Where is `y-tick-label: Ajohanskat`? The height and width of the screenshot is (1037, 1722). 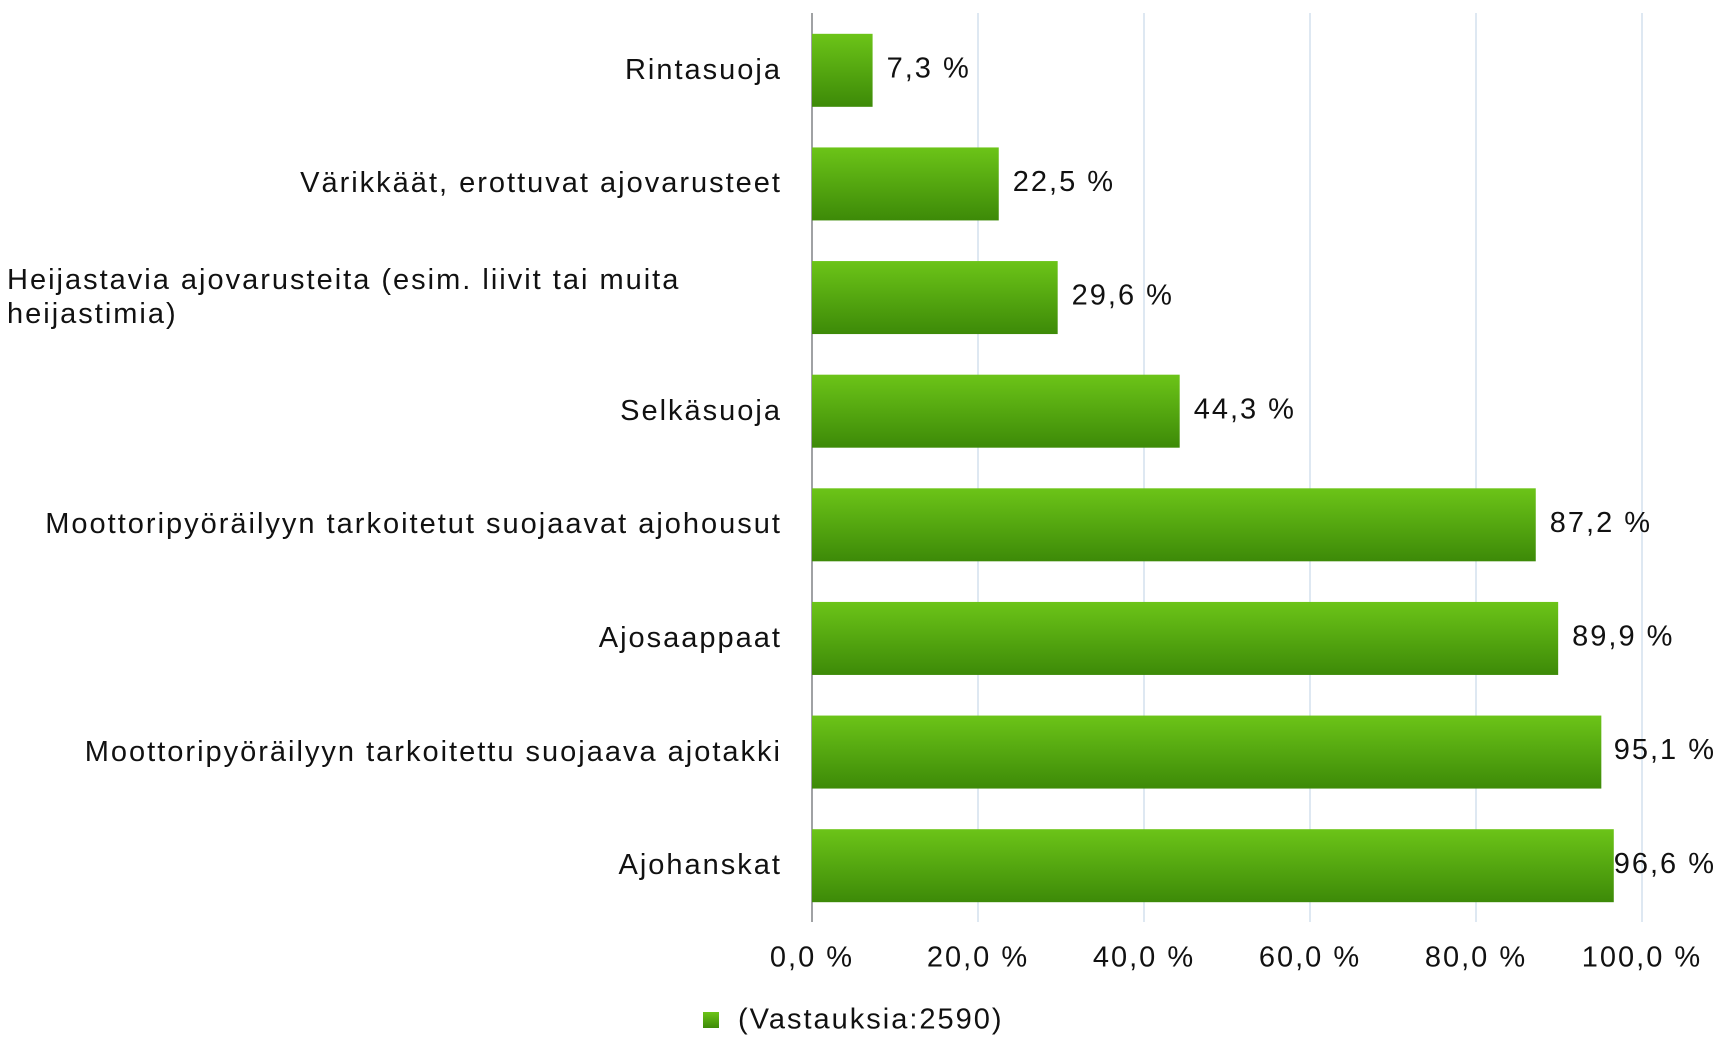
y-tick-label: Ajohanskat is located at coordinates (700, 865).